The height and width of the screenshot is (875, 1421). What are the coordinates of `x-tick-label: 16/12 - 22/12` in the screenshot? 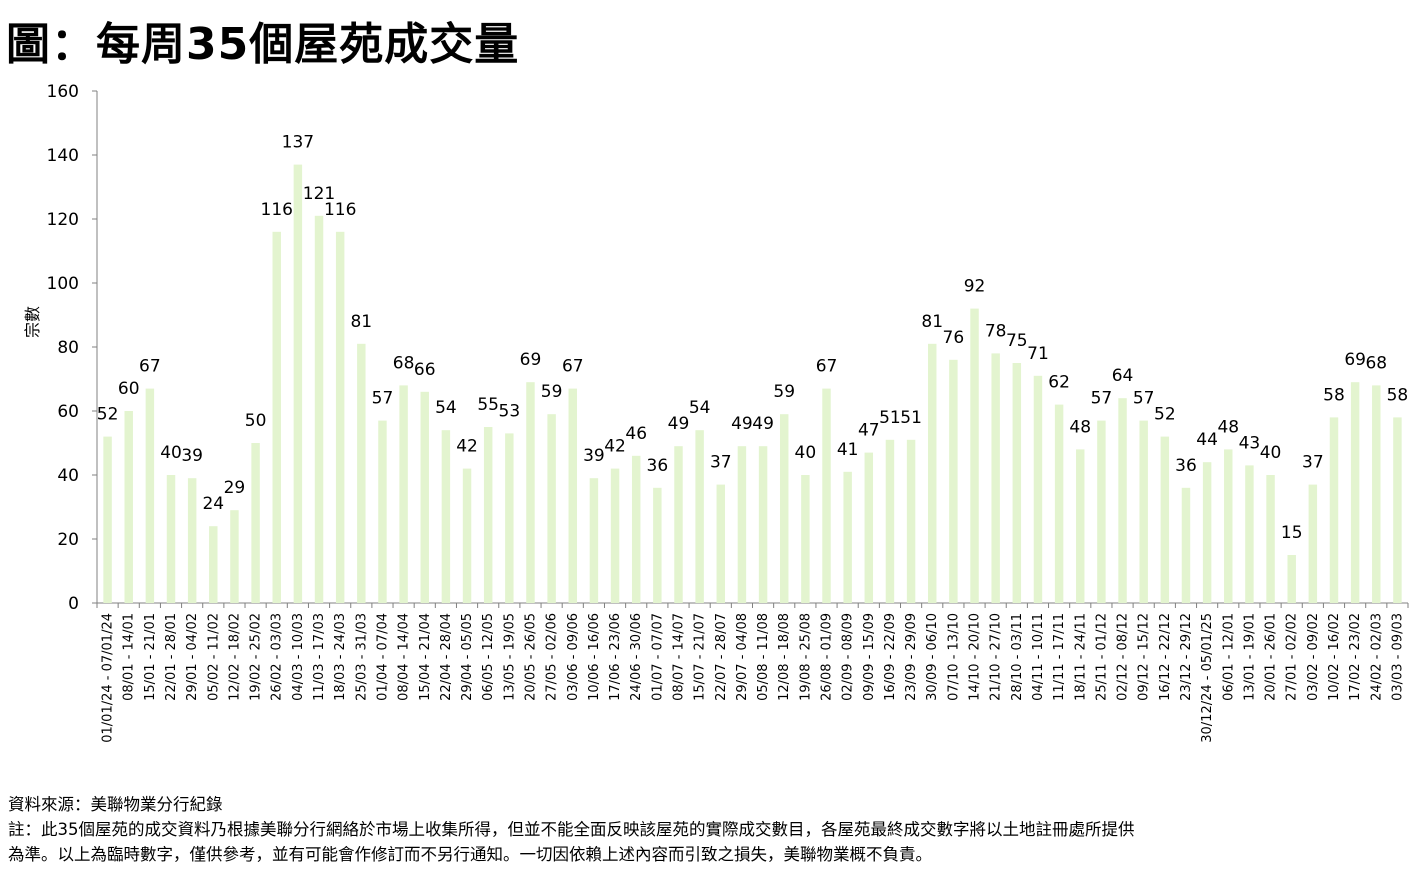 It's located at (1165, 657).